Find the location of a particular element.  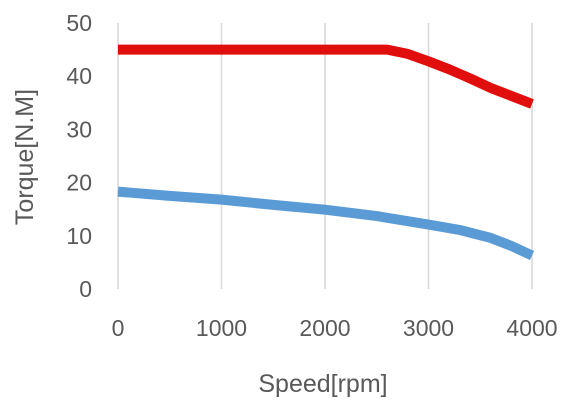

y-tick-label: 40 is located at coordinates (79, 76).